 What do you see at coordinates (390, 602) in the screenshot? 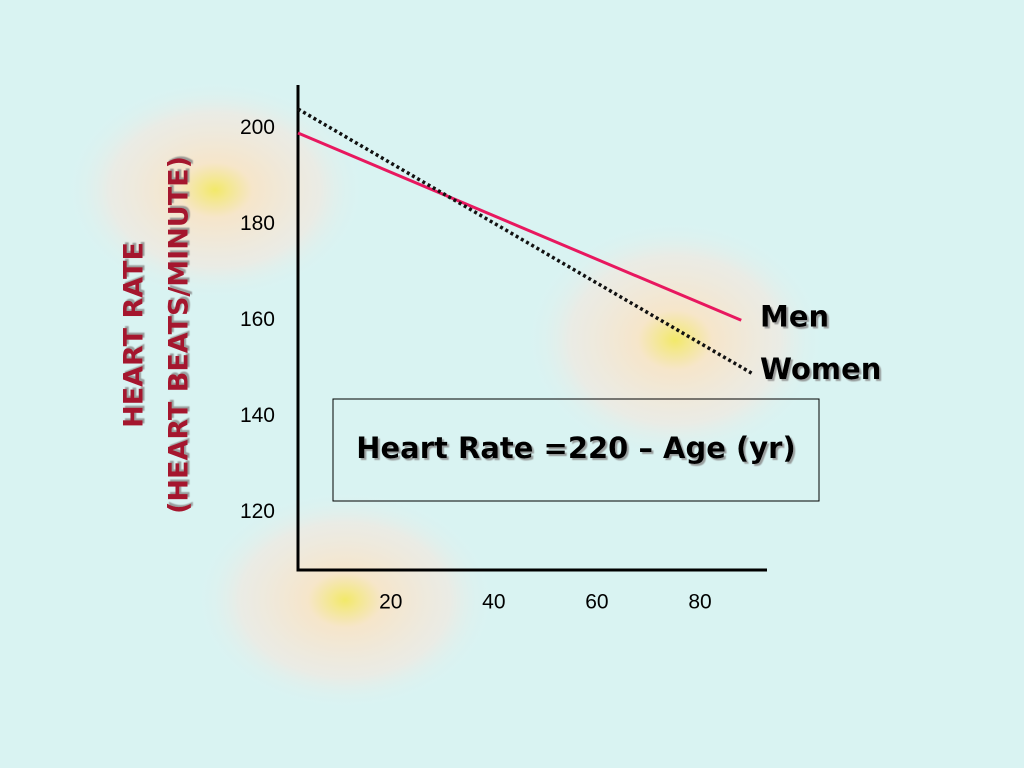
I see `x-tick-label: 20` at bounding box center [390, 602].